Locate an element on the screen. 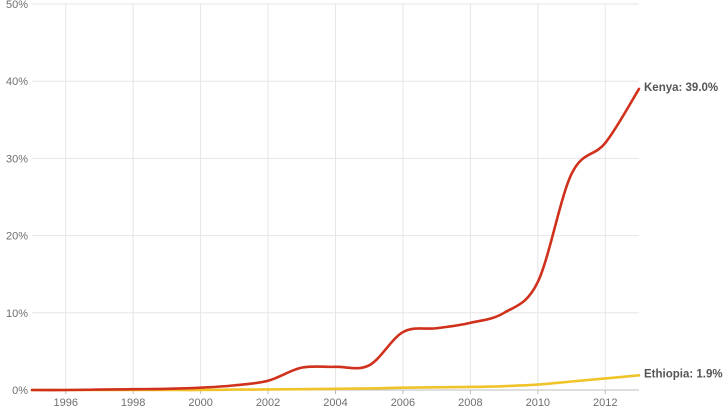 This screenshot has height=408, width=726. x-tick-label: 1996 is located at coordinates (65, 402).